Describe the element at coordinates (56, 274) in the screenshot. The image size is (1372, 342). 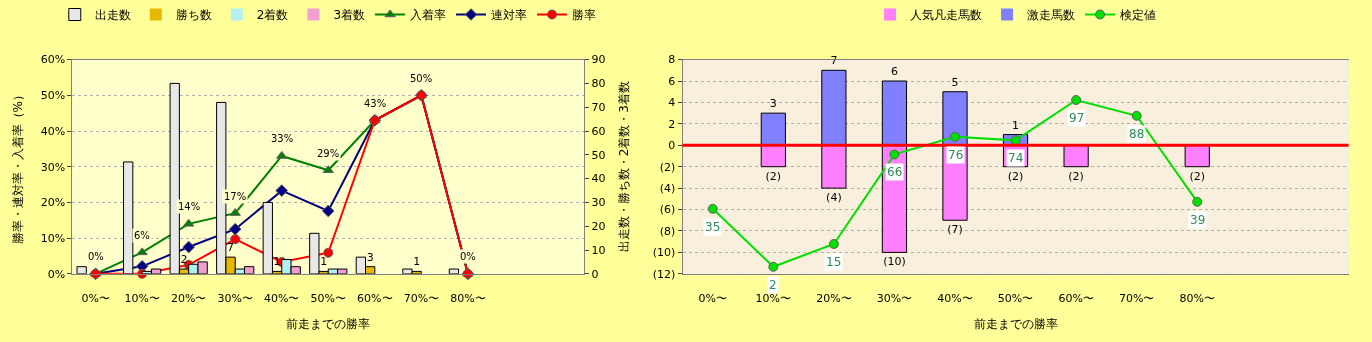
I see `y-tick-label: 0%` at that location.